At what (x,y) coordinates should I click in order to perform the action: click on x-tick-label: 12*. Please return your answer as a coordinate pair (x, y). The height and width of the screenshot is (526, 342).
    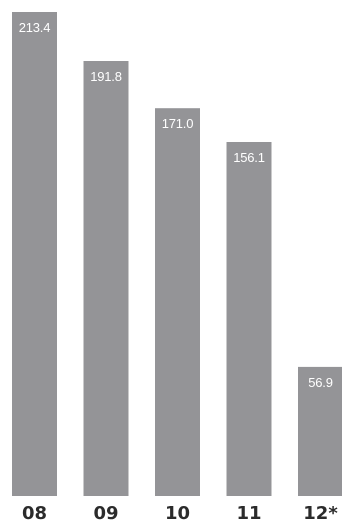
    Looking at the image, I should click on (320, 513).